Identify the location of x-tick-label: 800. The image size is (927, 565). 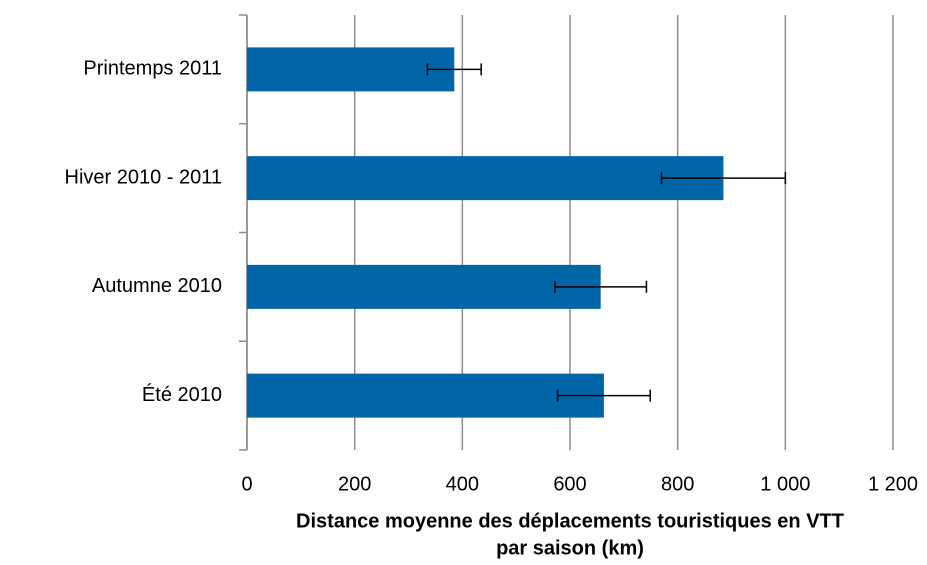
(677, 484).